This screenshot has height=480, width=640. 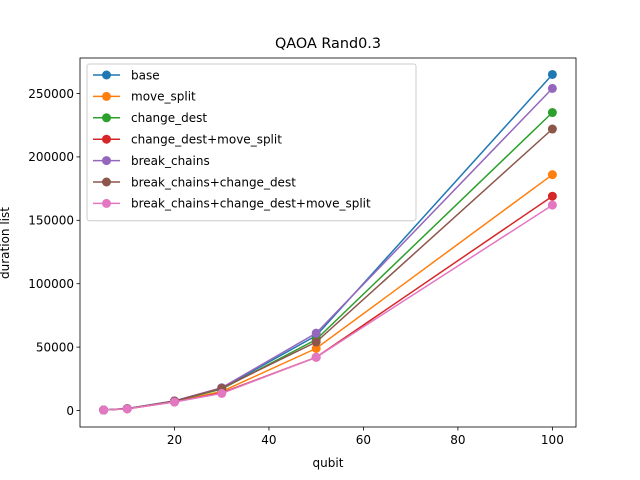 I want to click on legend-item: break_chains, so click(x=151, y=161).